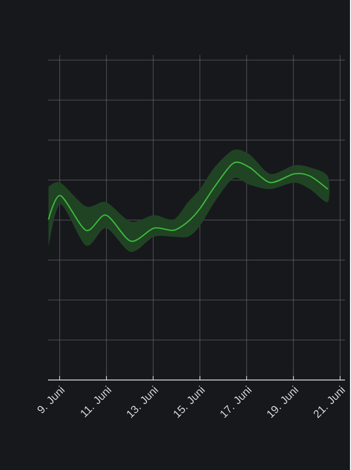 This screenshot has height=470, width=351. Describe the element at coordinates (283, 402) in the screenshot. I see `x-tick-label: 19. Juni` at that location.